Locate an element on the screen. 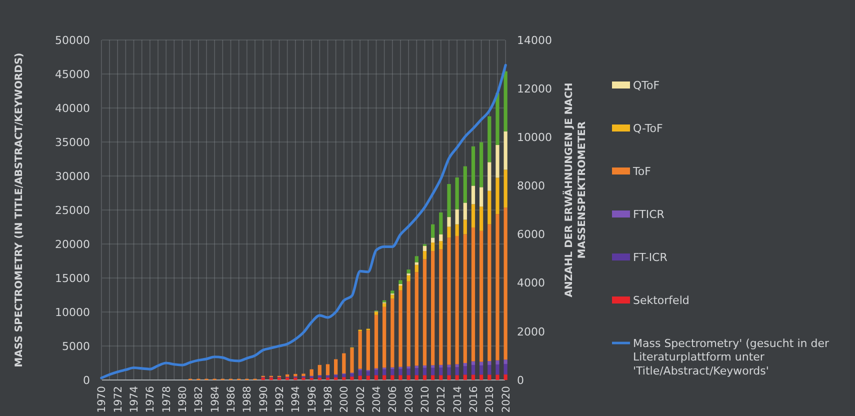 The image size is (855, 416). x-tick-label: 1976 is located at coordinates (150, 399).